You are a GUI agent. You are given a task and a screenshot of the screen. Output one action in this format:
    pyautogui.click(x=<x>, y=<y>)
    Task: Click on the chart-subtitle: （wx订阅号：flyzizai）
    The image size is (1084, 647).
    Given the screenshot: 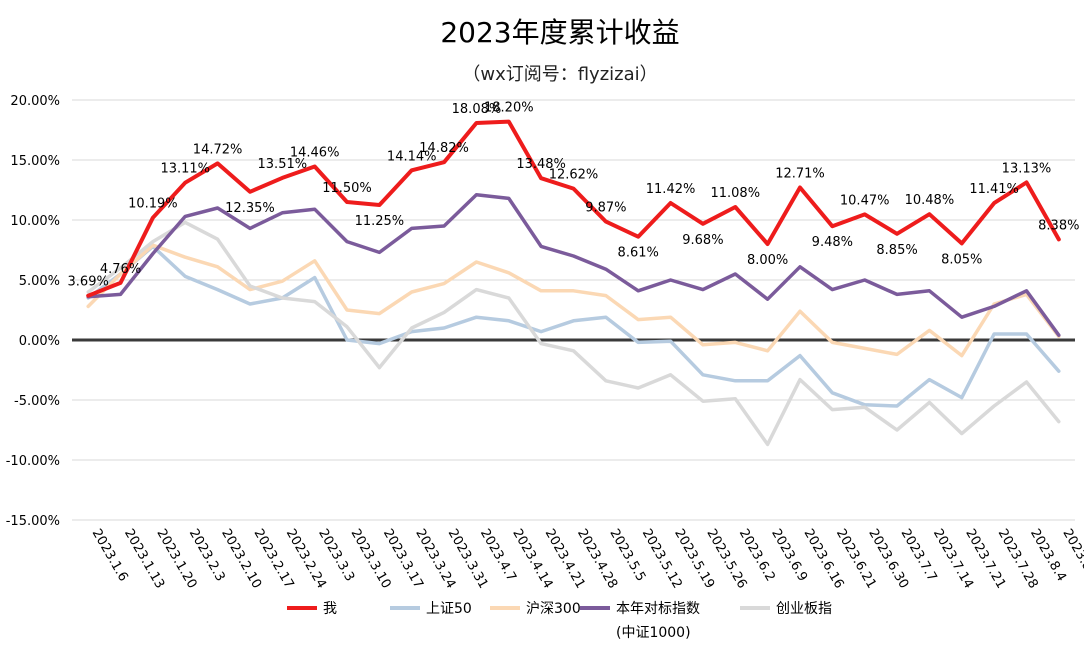 What is the action you would take?
    pyautogui.click(x=559, y=74)
    